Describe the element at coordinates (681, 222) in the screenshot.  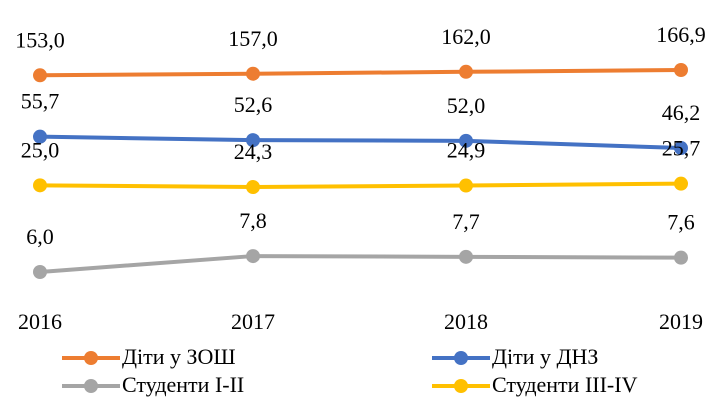
I see `data-label: 7,6` at that location.